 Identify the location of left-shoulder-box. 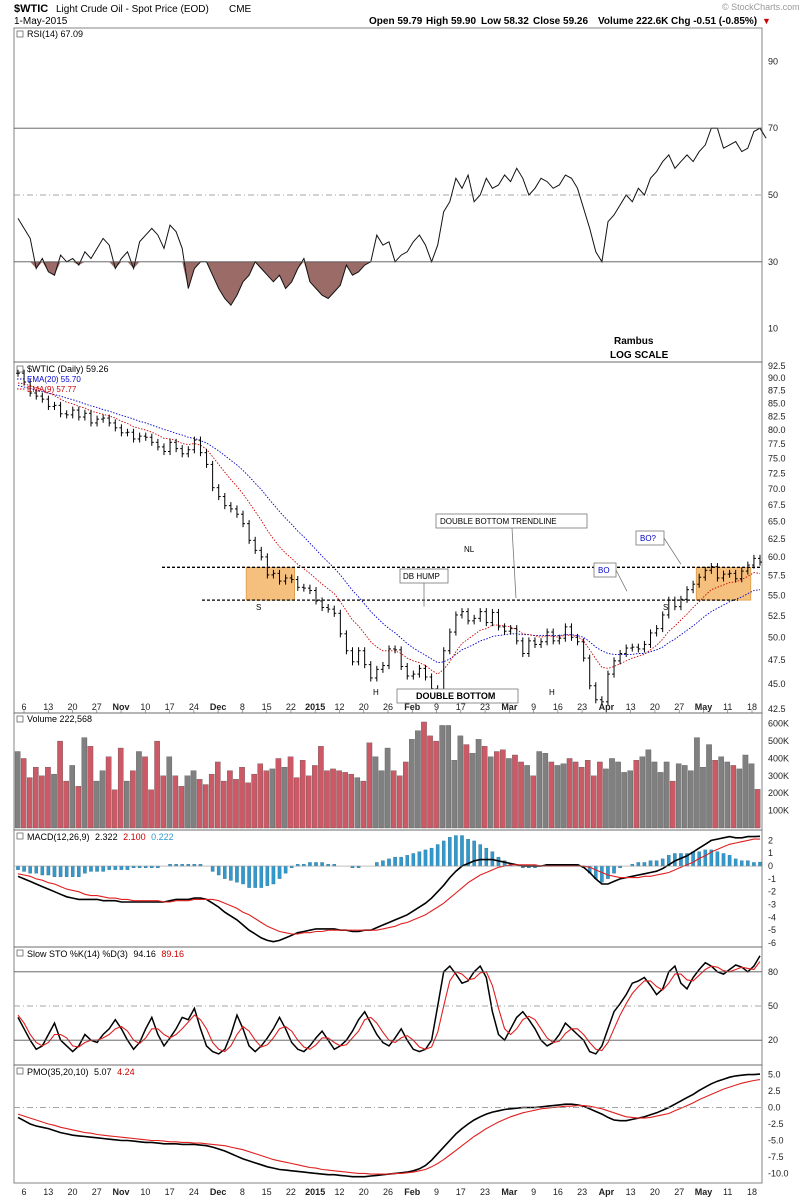
(270, 584).